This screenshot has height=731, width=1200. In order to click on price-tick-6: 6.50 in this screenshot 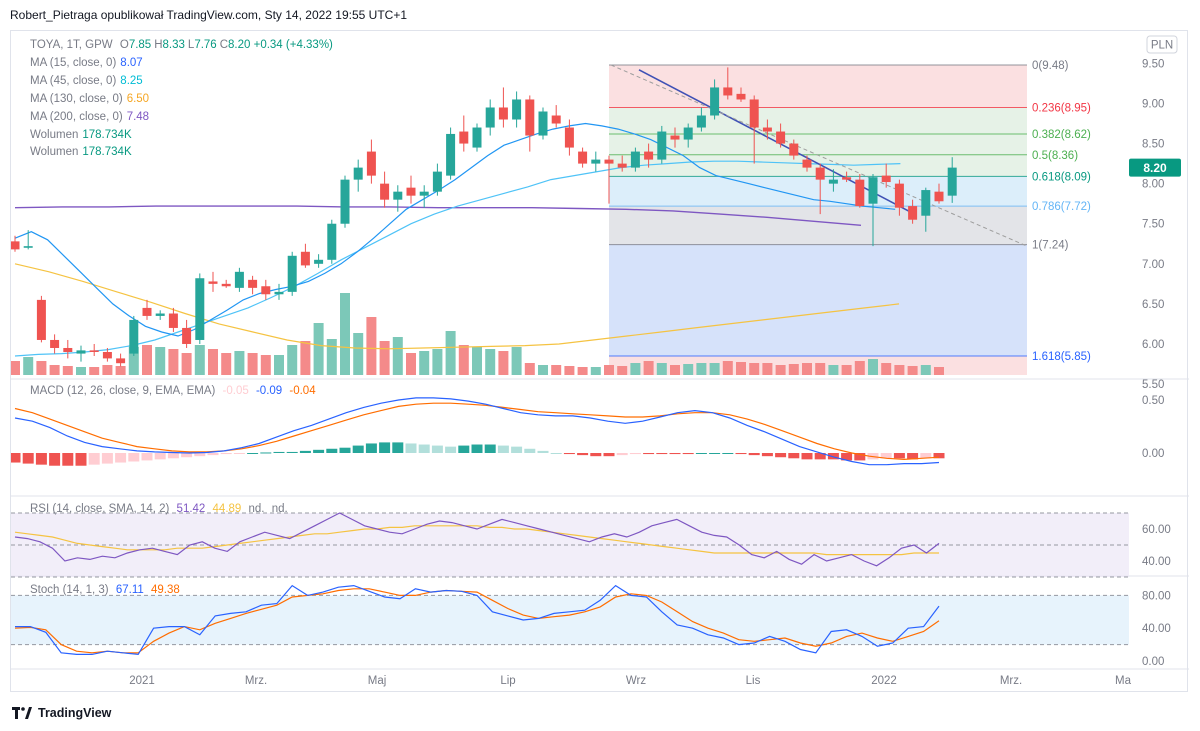, I will do `click(1153, 305)`.